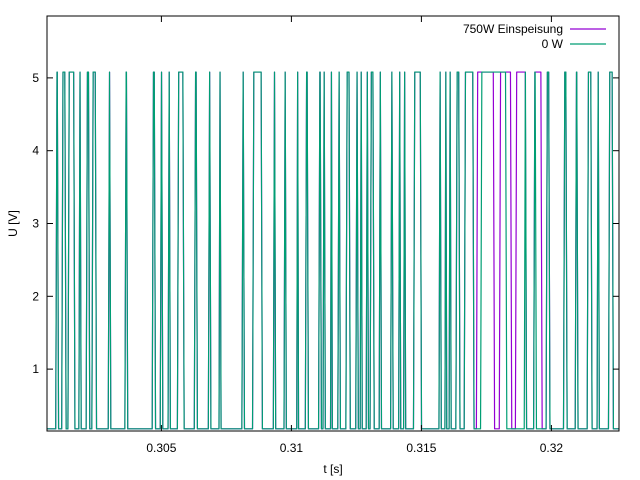  I want to click on y-tick-label: 4, so click(35, 151).